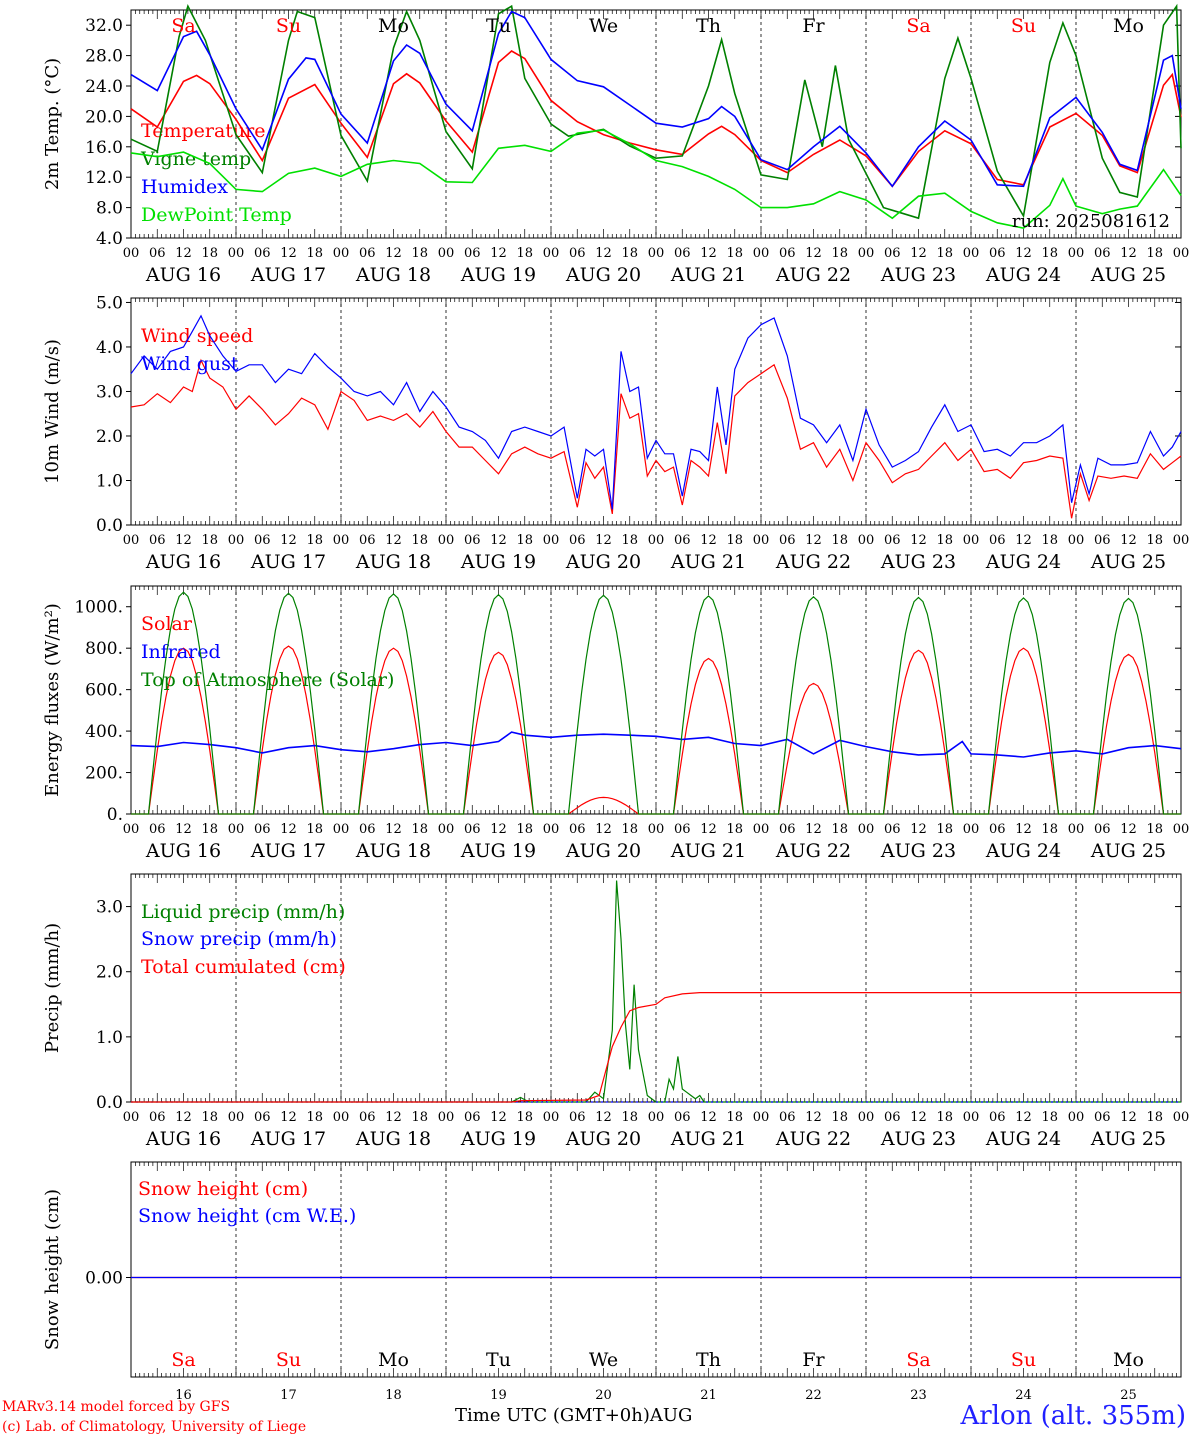 This screenshot has width=1194, height=1440. Describe the element at coordinates (656, 1047) in the screenshot. I see `series-line-total-cumulated-cm-` at that location.